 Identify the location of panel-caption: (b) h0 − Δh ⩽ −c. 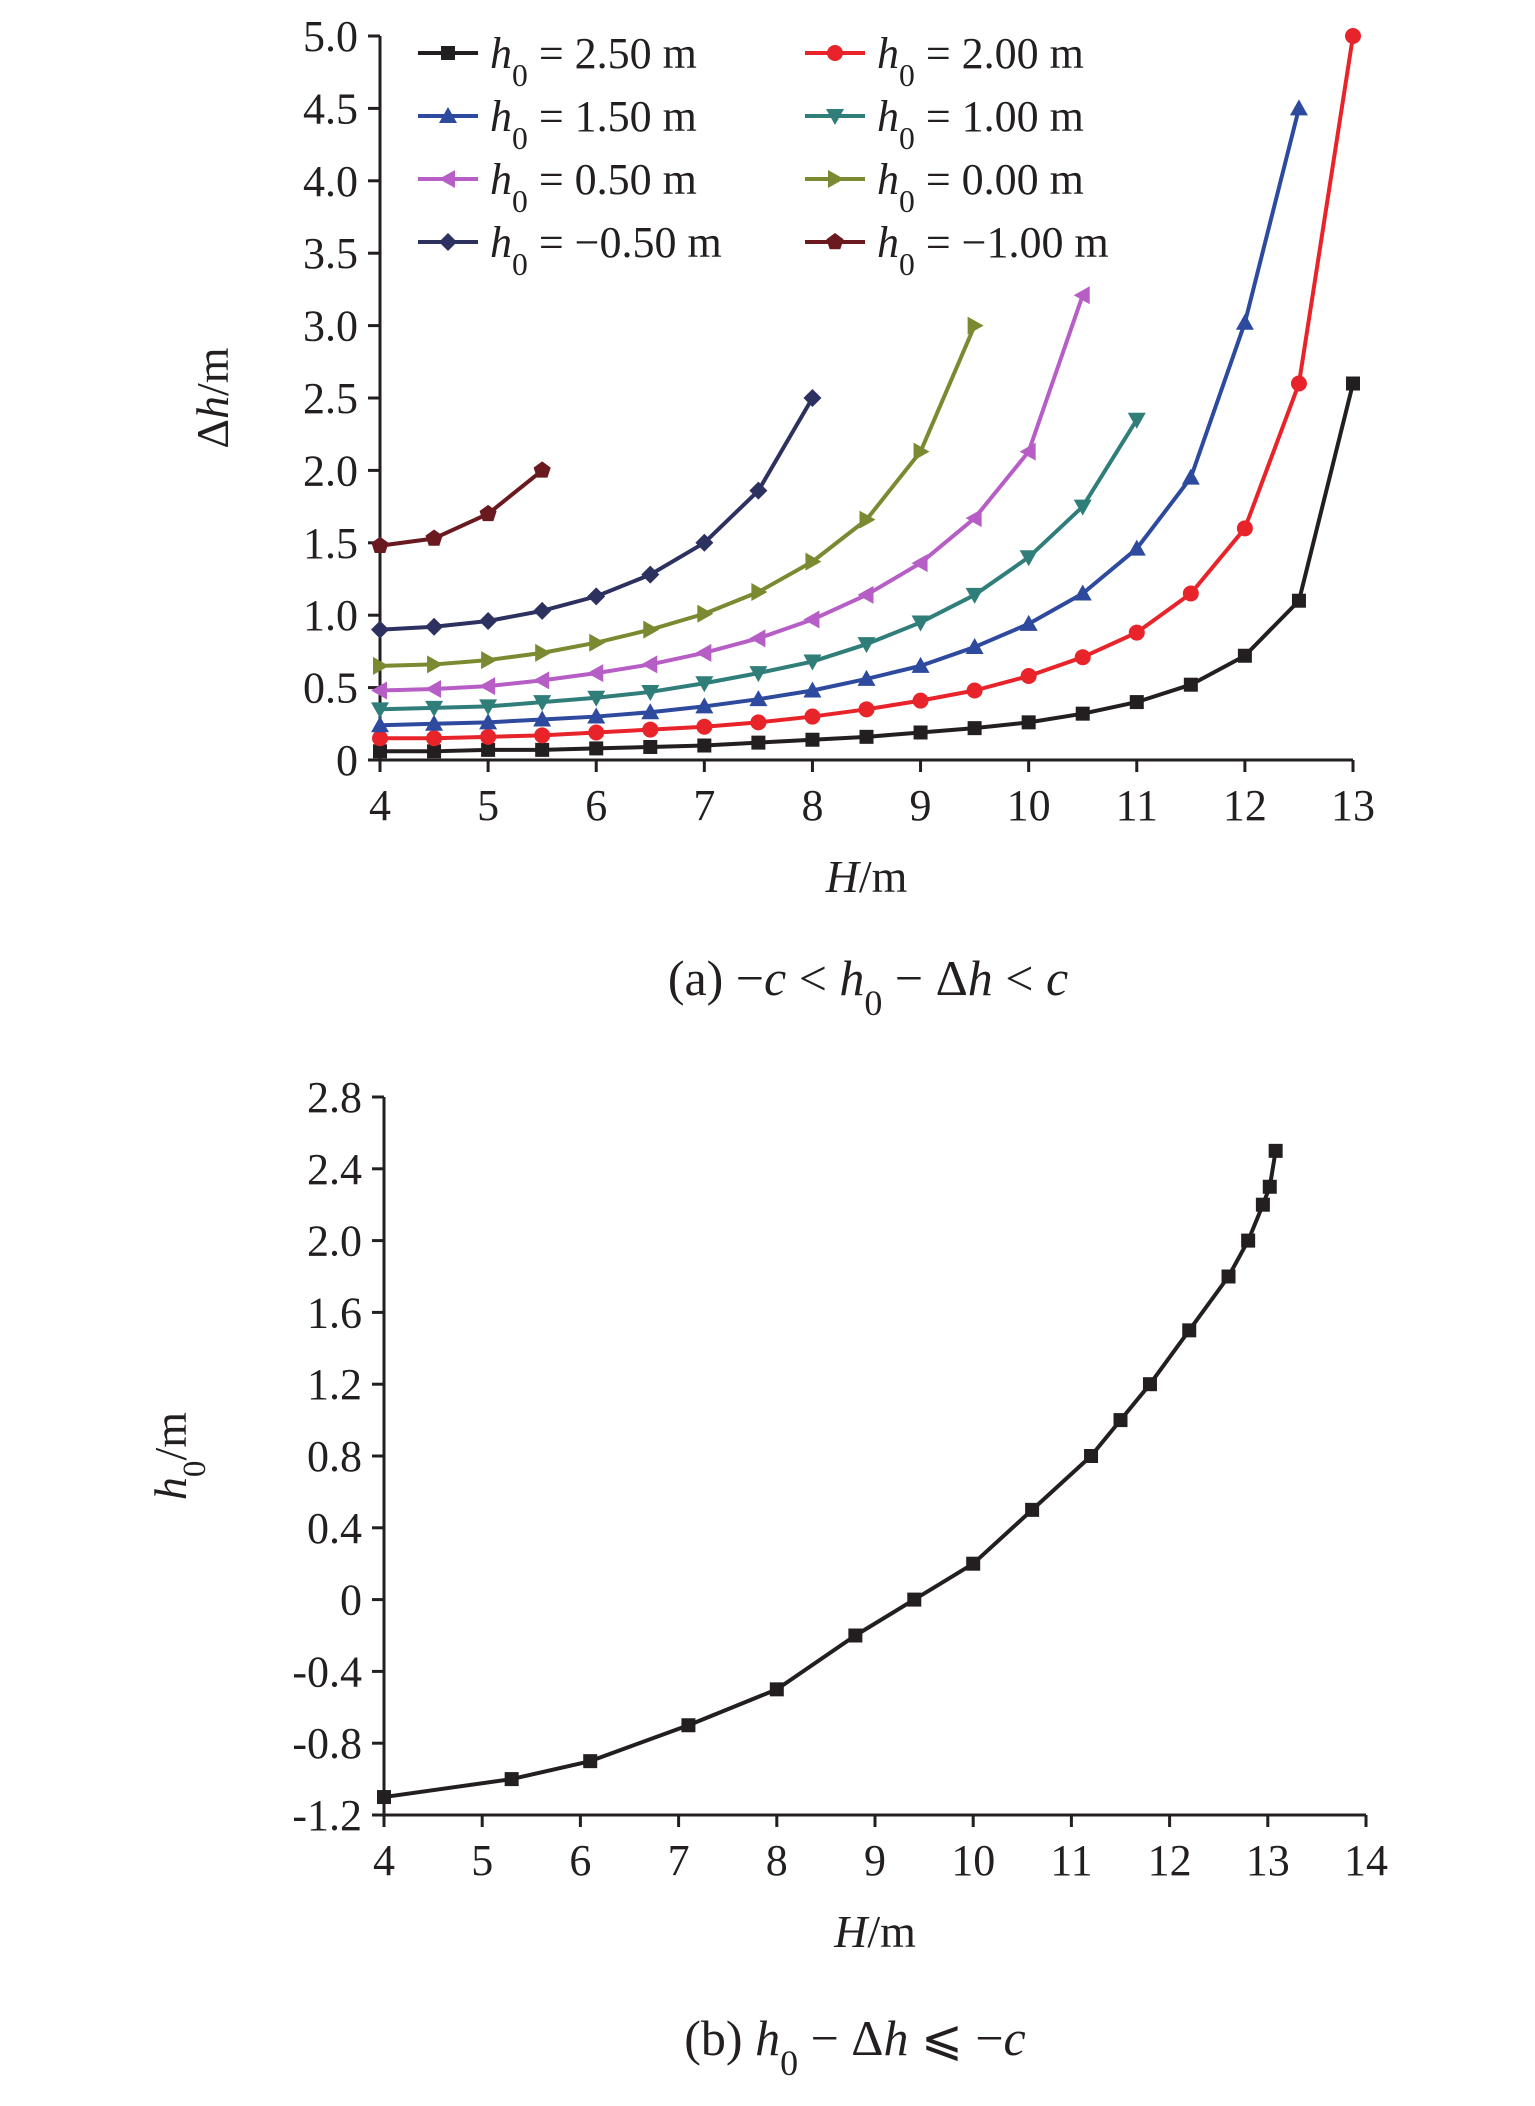
(854, 2046).